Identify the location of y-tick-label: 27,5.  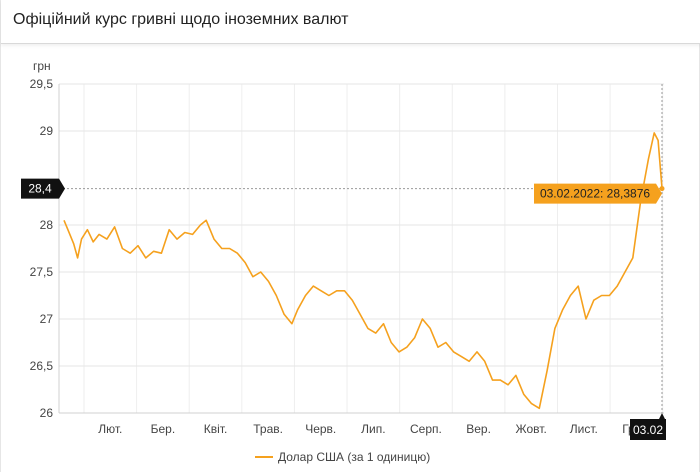
(42, 272).